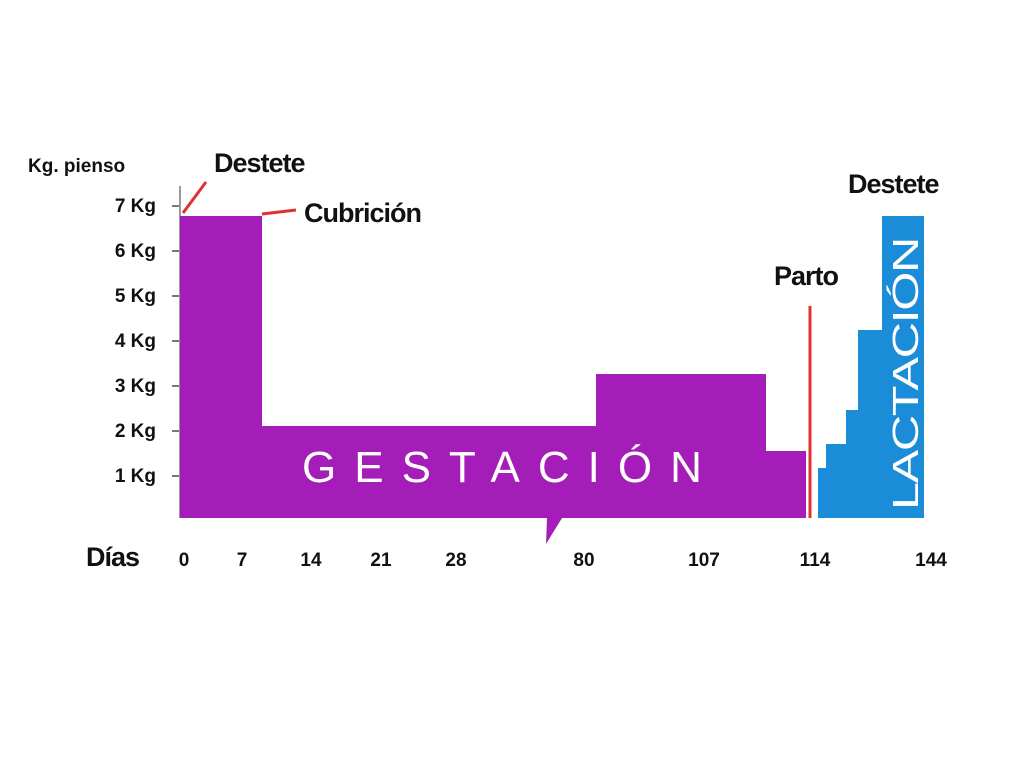  Describe the element at coordinates (135, 476) in the screenshot. I see `y-tick-label: 1 Kg` at that location.